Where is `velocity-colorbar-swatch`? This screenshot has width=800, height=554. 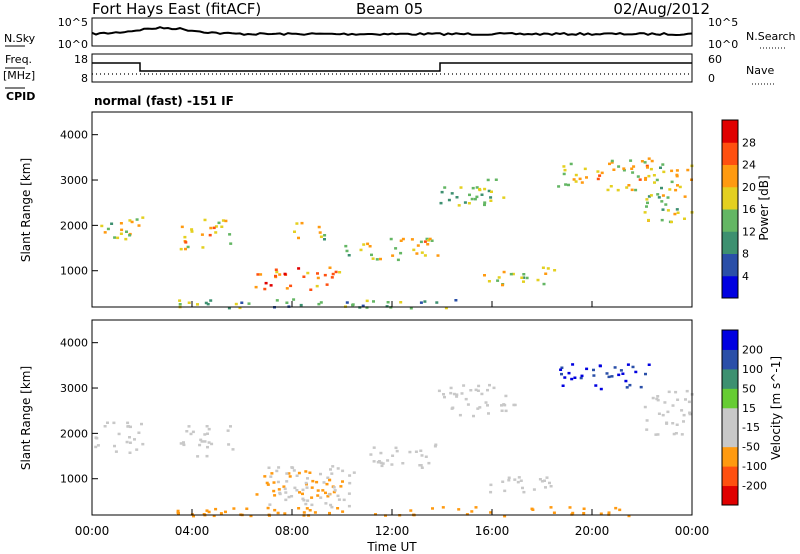
velocity-colorbar-swatch is located at coordinates (730, 417).